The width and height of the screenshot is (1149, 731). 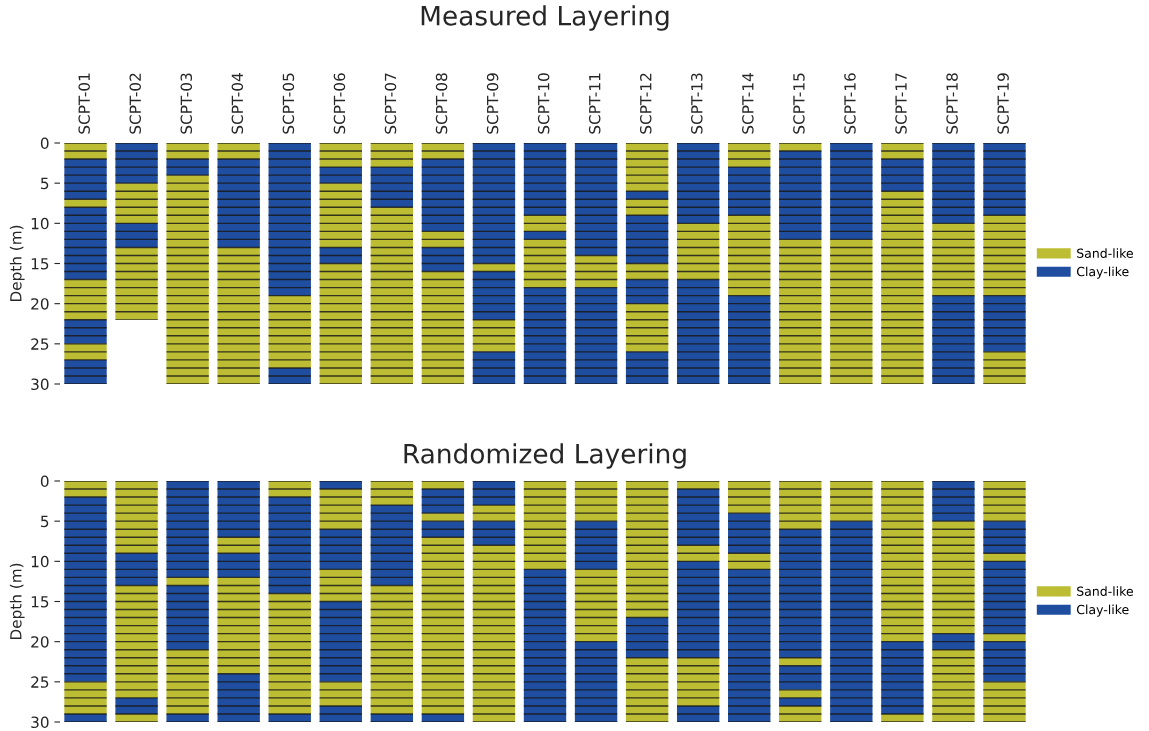 I want to click on x-tick-label: SCPT-06, so click(x=339, y=103).